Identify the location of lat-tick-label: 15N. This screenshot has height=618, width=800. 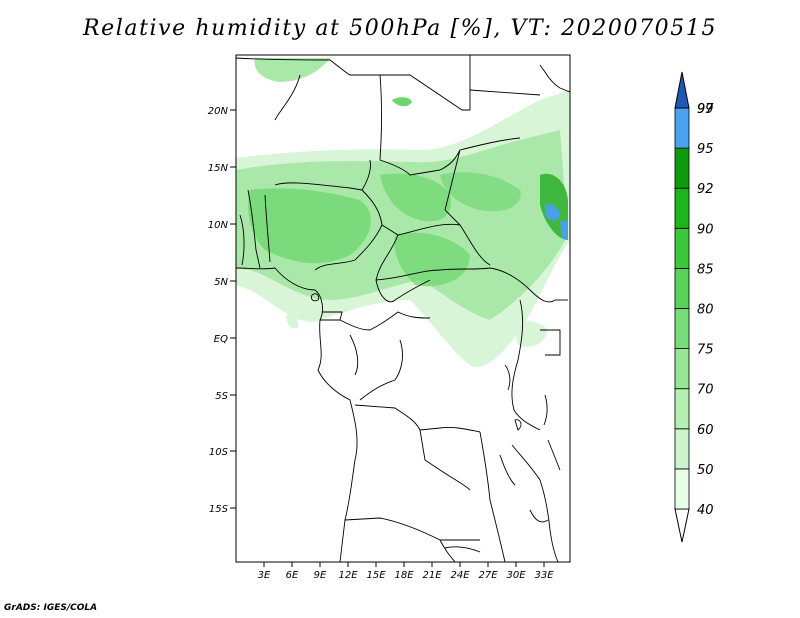
(218, 168).